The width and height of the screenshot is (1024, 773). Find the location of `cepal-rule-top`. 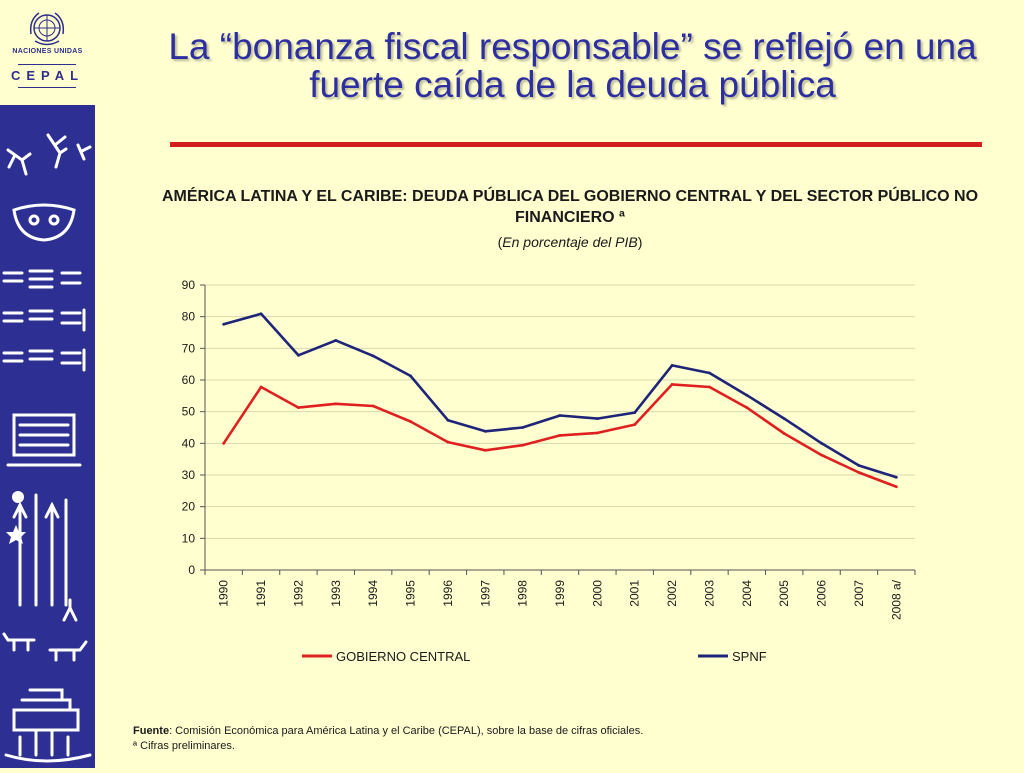

cepal-rule-top is located at coordinates (47, 64).